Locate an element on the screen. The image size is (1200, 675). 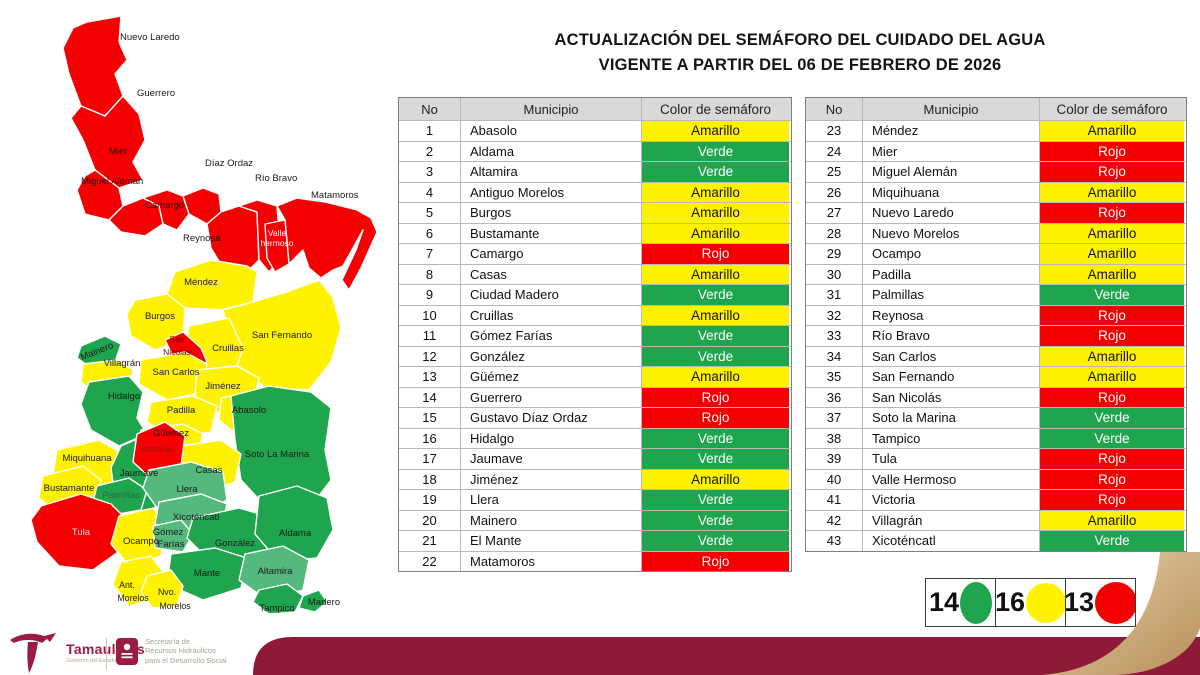
municipio-cell: Valle Hermoso is located at coordinates (950, 479).